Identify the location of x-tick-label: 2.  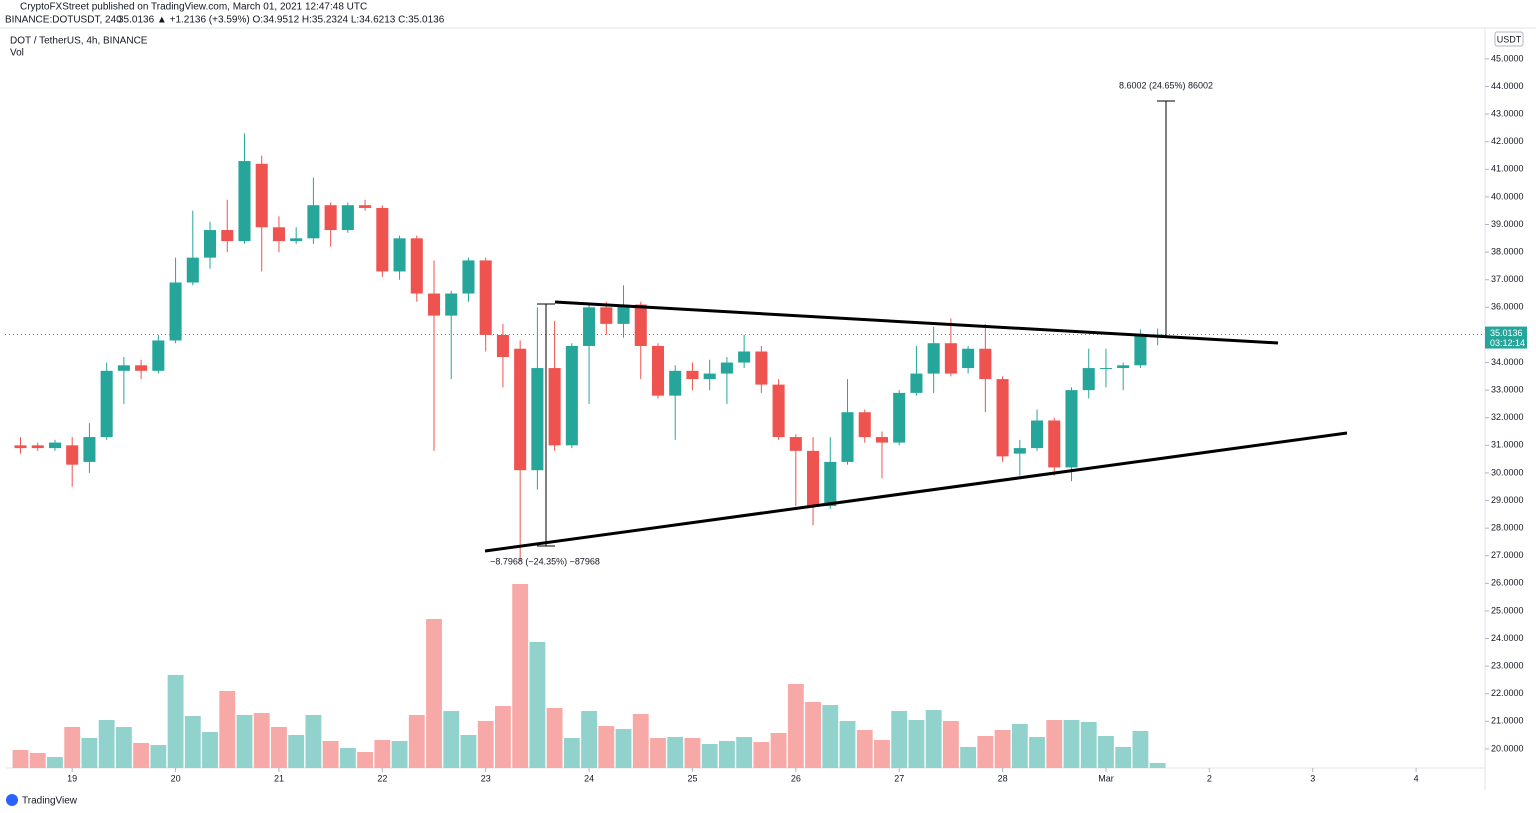
(1209, 778).